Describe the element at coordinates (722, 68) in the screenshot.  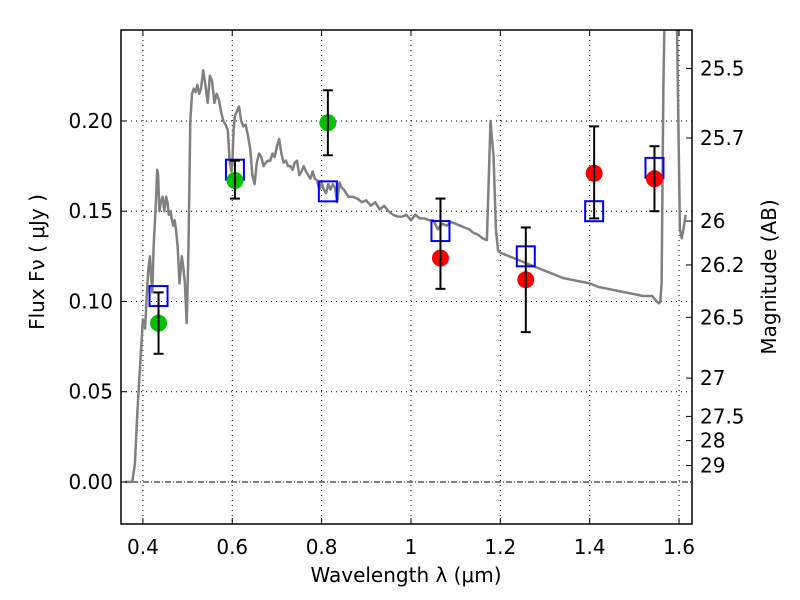
I see `right-tick-label: 25.5` at that location.